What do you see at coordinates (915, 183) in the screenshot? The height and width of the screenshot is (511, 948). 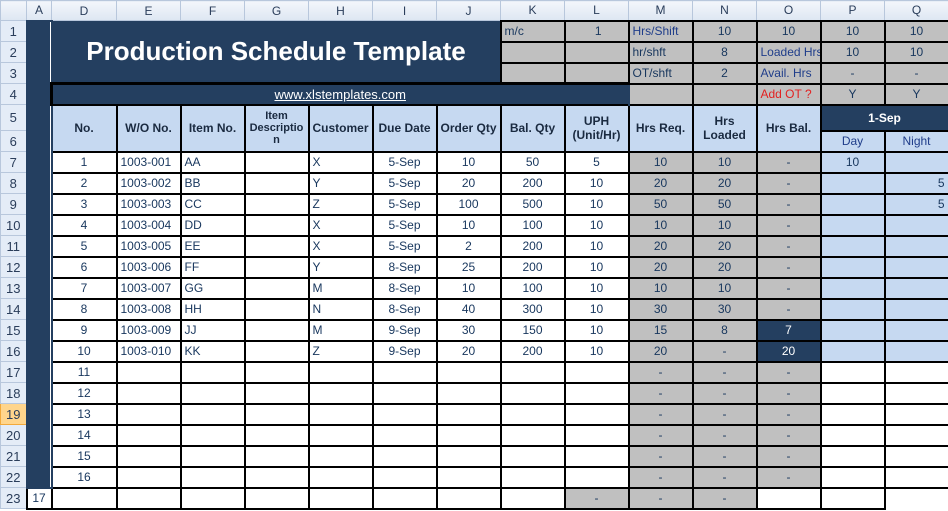 I see `night-cell: 5` at bounding box center [915, 183].